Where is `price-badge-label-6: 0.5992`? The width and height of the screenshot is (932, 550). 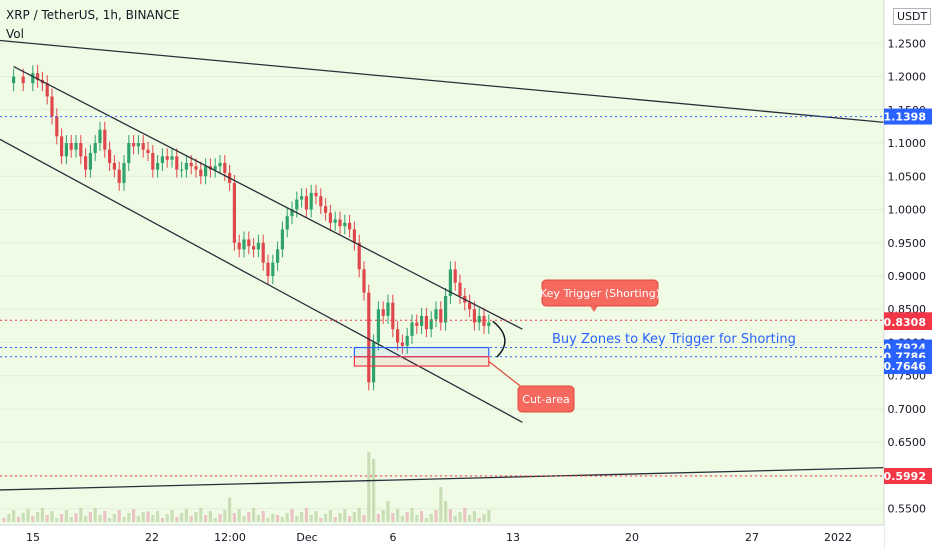
price-badge-label-6: 0.5992 is located at coordinates (905, 476).